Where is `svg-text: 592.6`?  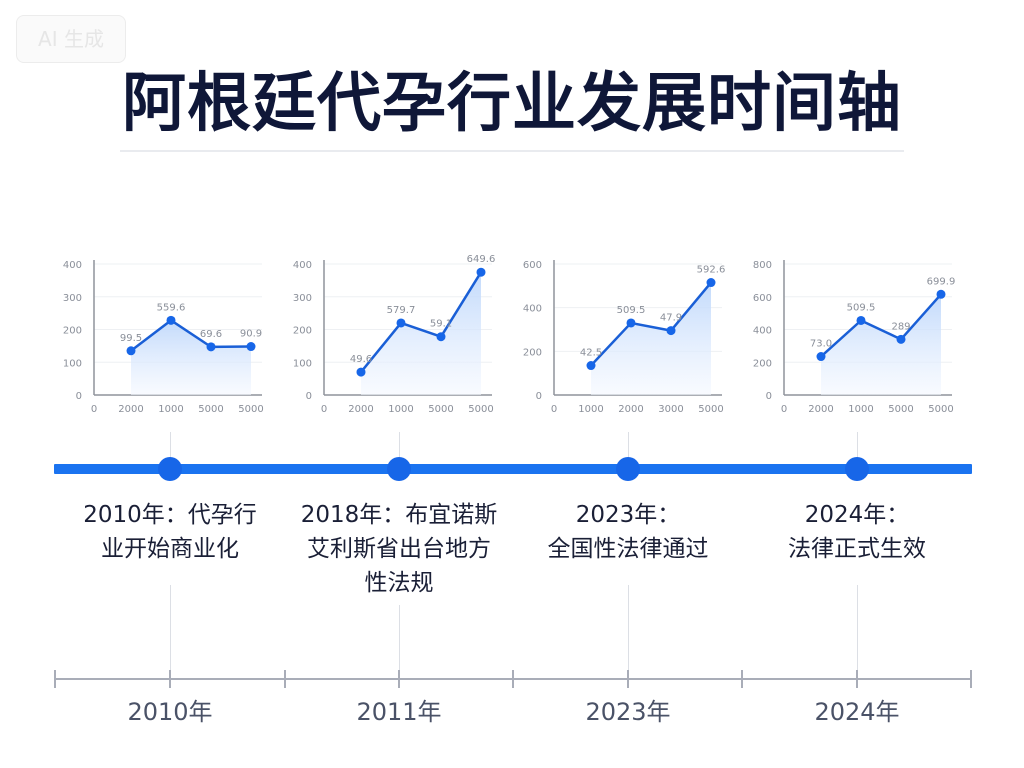 svg-text: 592.6 is located at coordinates (711, 270).